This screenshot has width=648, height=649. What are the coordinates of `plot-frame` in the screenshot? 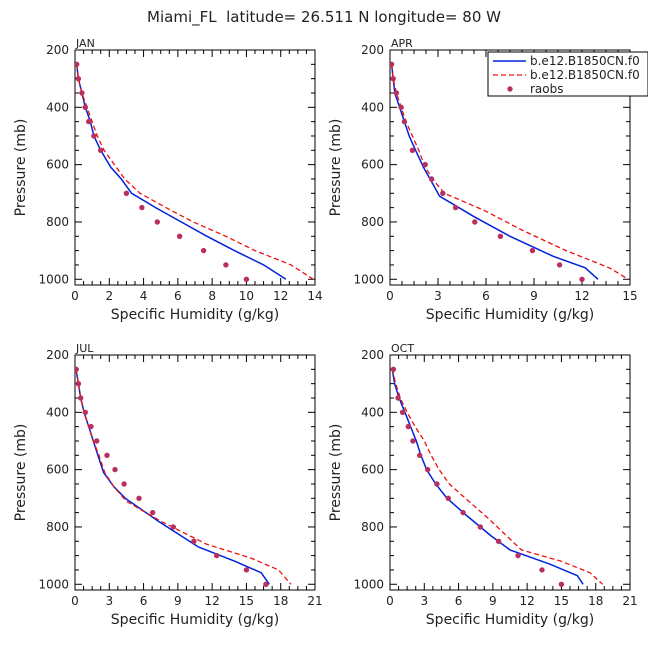 It's located at (195, 472).